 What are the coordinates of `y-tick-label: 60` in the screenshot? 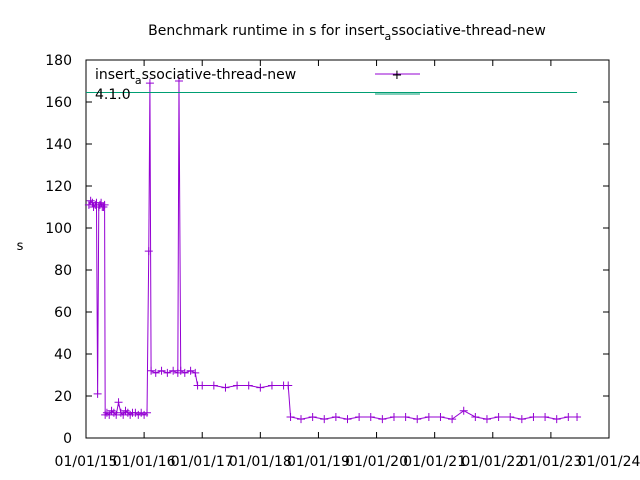 It's located at (63, 313).